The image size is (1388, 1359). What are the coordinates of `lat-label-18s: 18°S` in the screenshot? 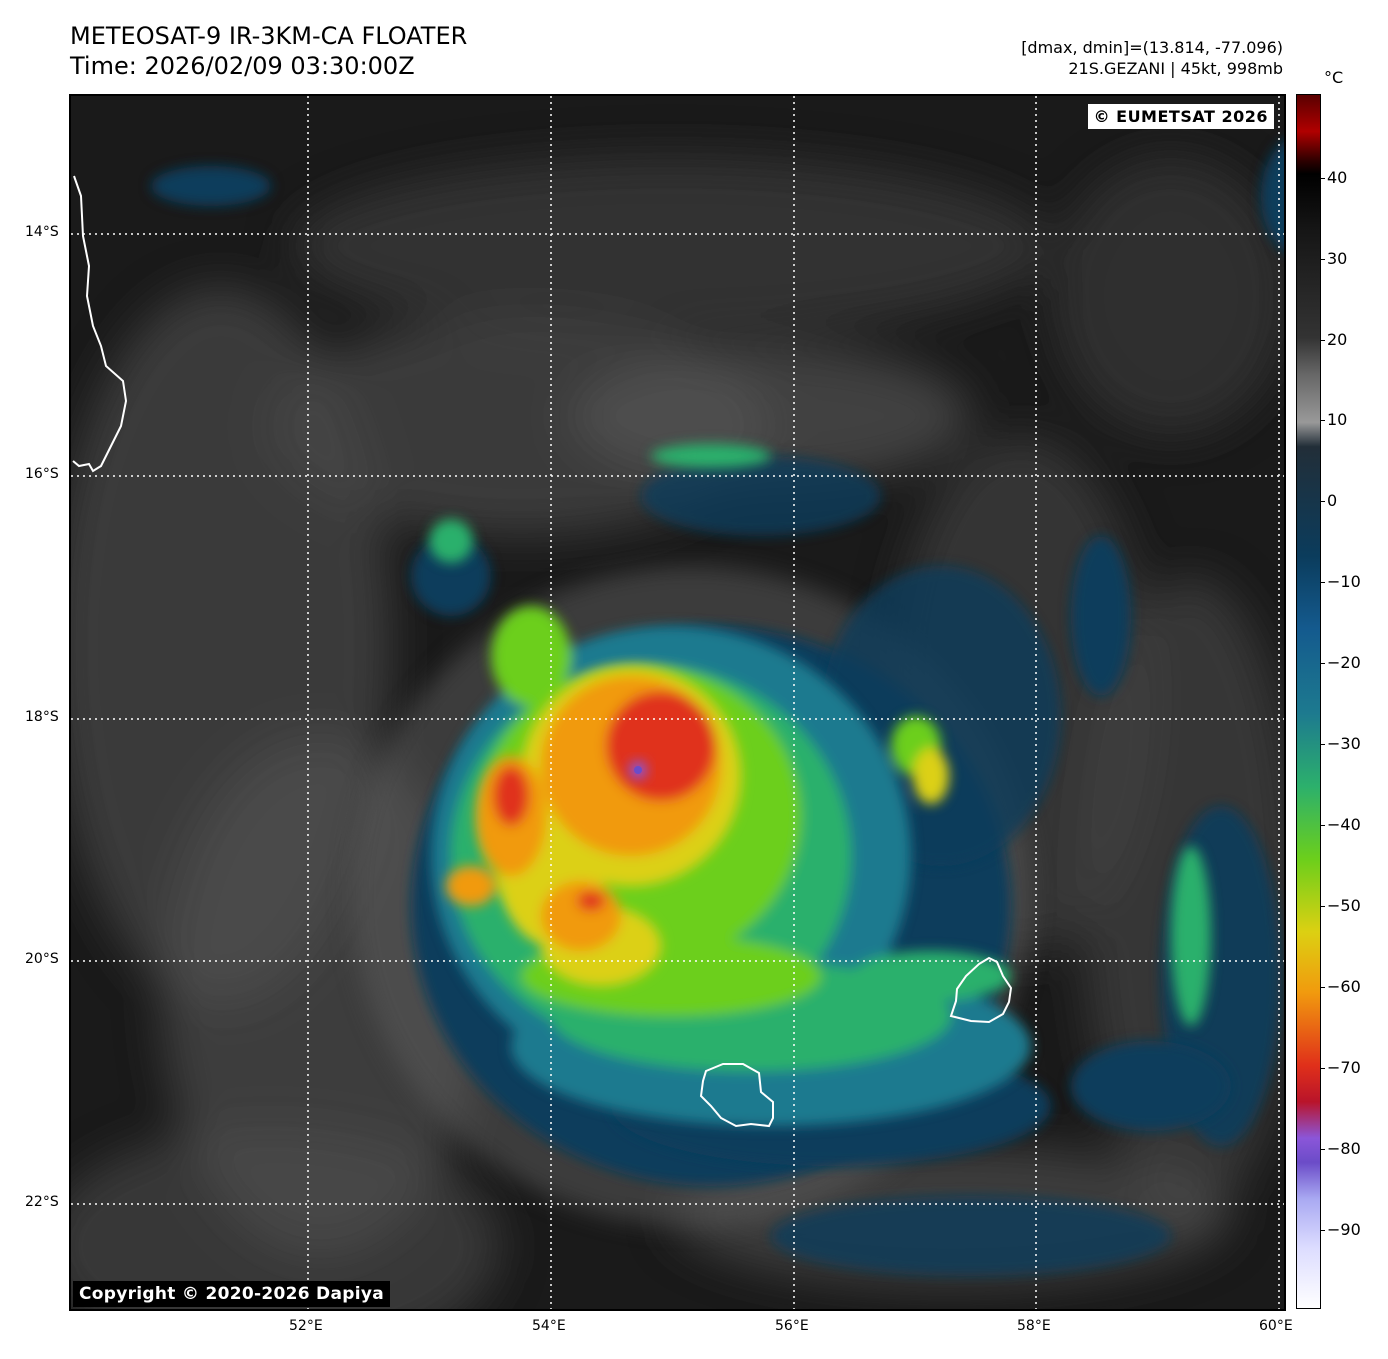 It's located at (42, 717).